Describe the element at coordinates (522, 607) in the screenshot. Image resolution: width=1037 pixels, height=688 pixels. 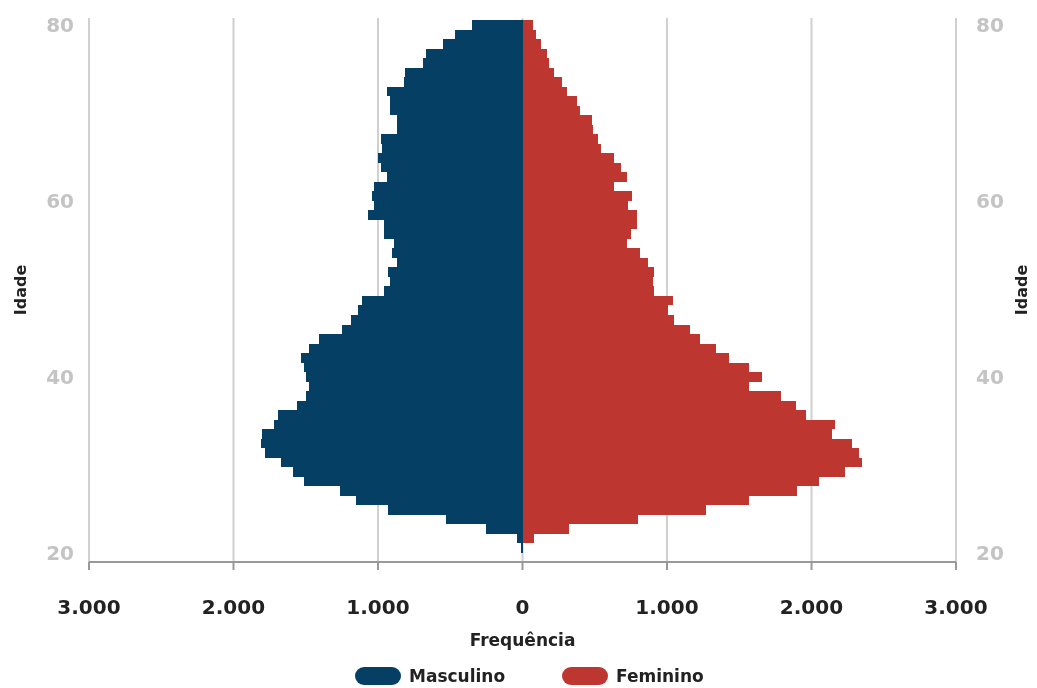
I see `x-tick-label: 0` at that location.